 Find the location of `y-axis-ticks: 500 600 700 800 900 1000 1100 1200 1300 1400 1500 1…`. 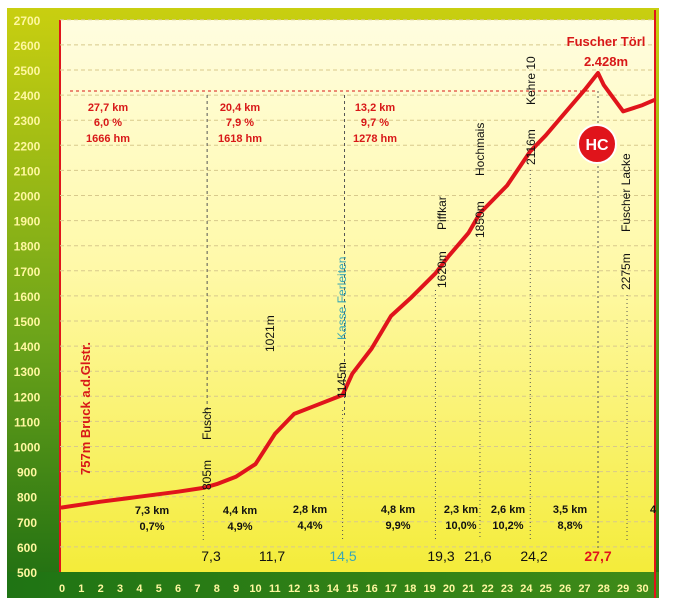

y-axis-ticks: 500 600 700 800 900 1000 1100 1200 1300 1400 1500 1… is located at coordinates (27, 297).